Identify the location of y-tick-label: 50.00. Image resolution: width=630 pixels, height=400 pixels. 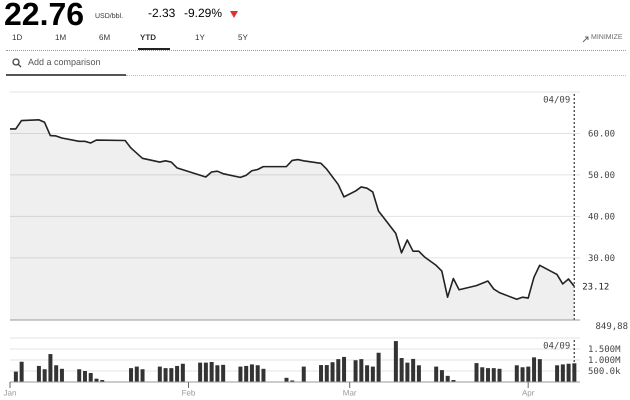
(602, 176).